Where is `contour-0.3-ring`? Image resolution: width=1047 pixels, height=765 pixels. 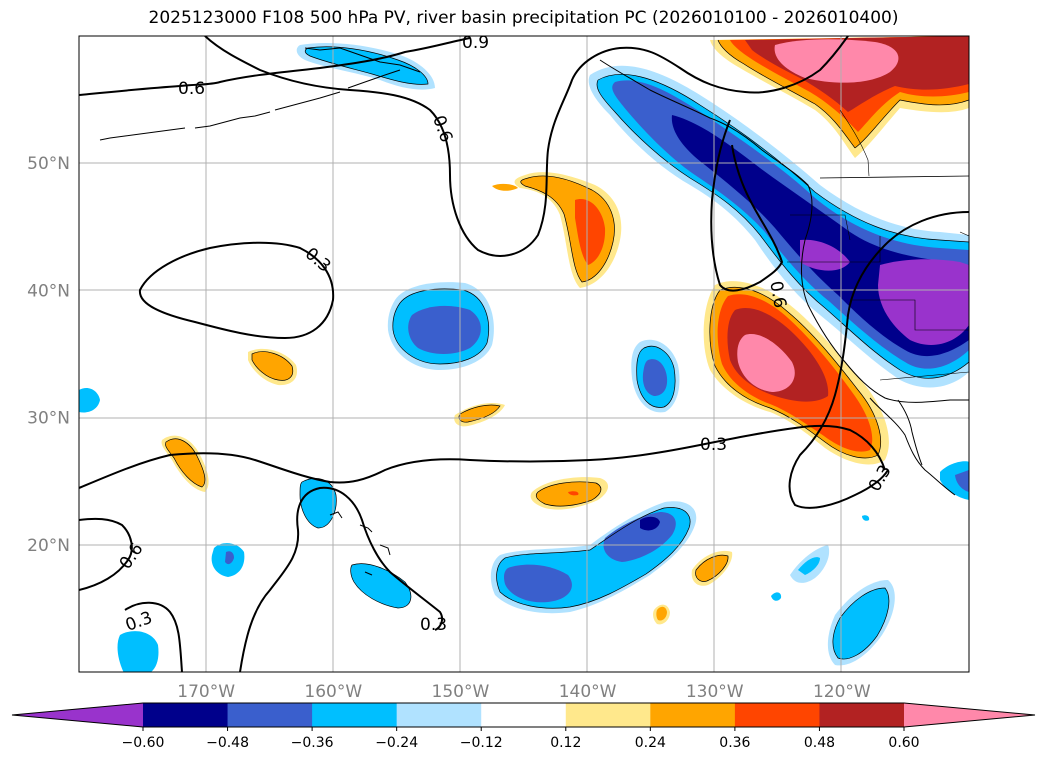
contour-0.3-ring is located at coordinates (236, 290).